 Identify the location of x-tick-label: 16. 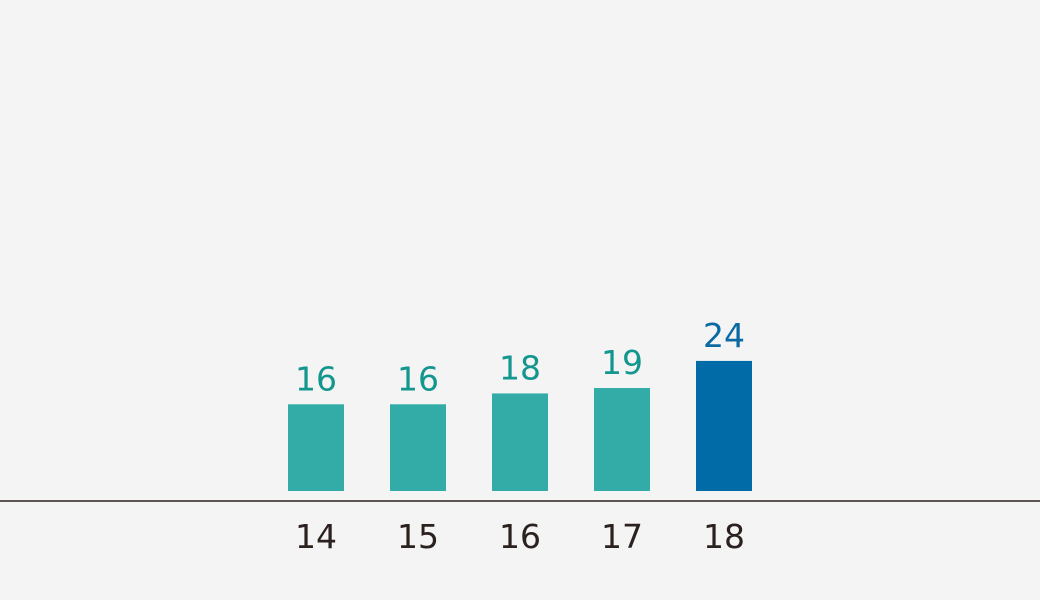
(520, 536).